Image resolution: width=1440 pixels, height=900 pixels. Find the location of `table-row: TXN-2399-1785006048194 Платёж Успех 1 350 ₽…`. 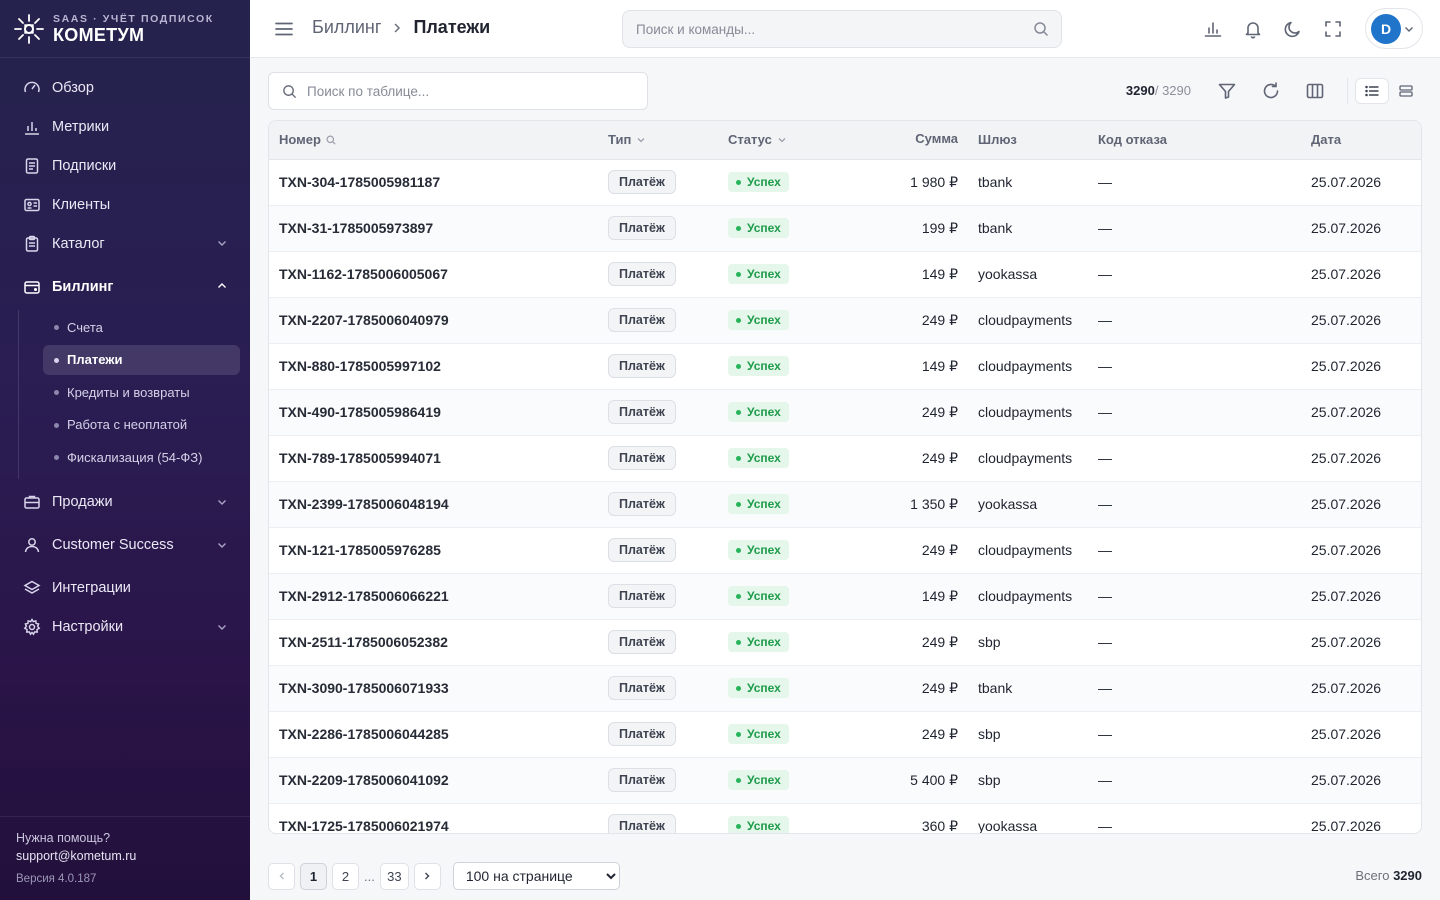

table-row: TXN-2399-1785006048194 Платёж Успех 1 350 ₽… is located at coordinates (845, 505).